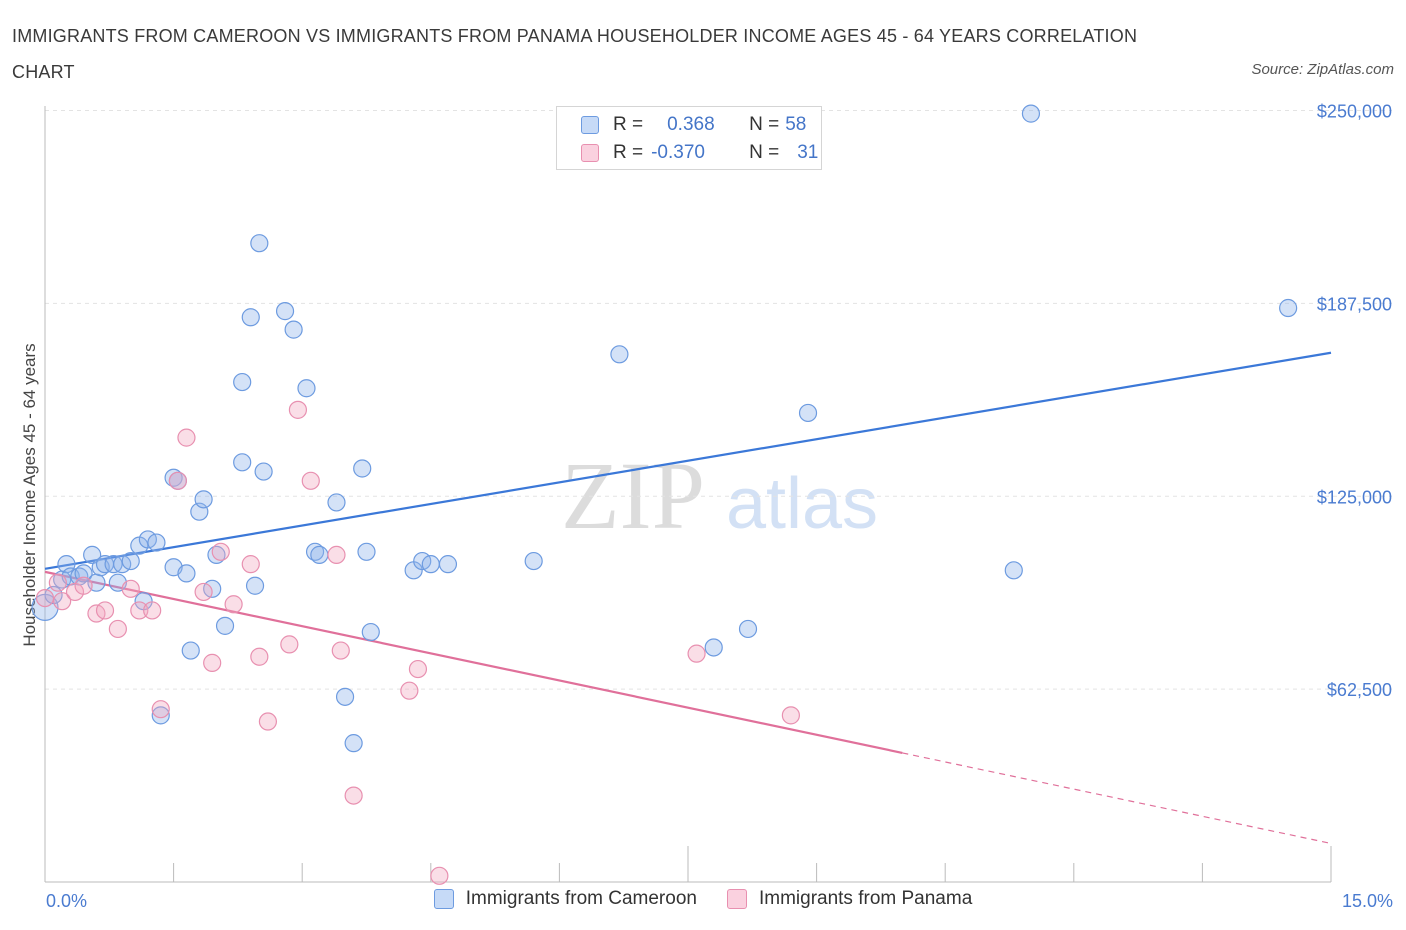 The image size is (1406, 930). I want to click on y-tick-label: $250,000, so click(1354, 112).